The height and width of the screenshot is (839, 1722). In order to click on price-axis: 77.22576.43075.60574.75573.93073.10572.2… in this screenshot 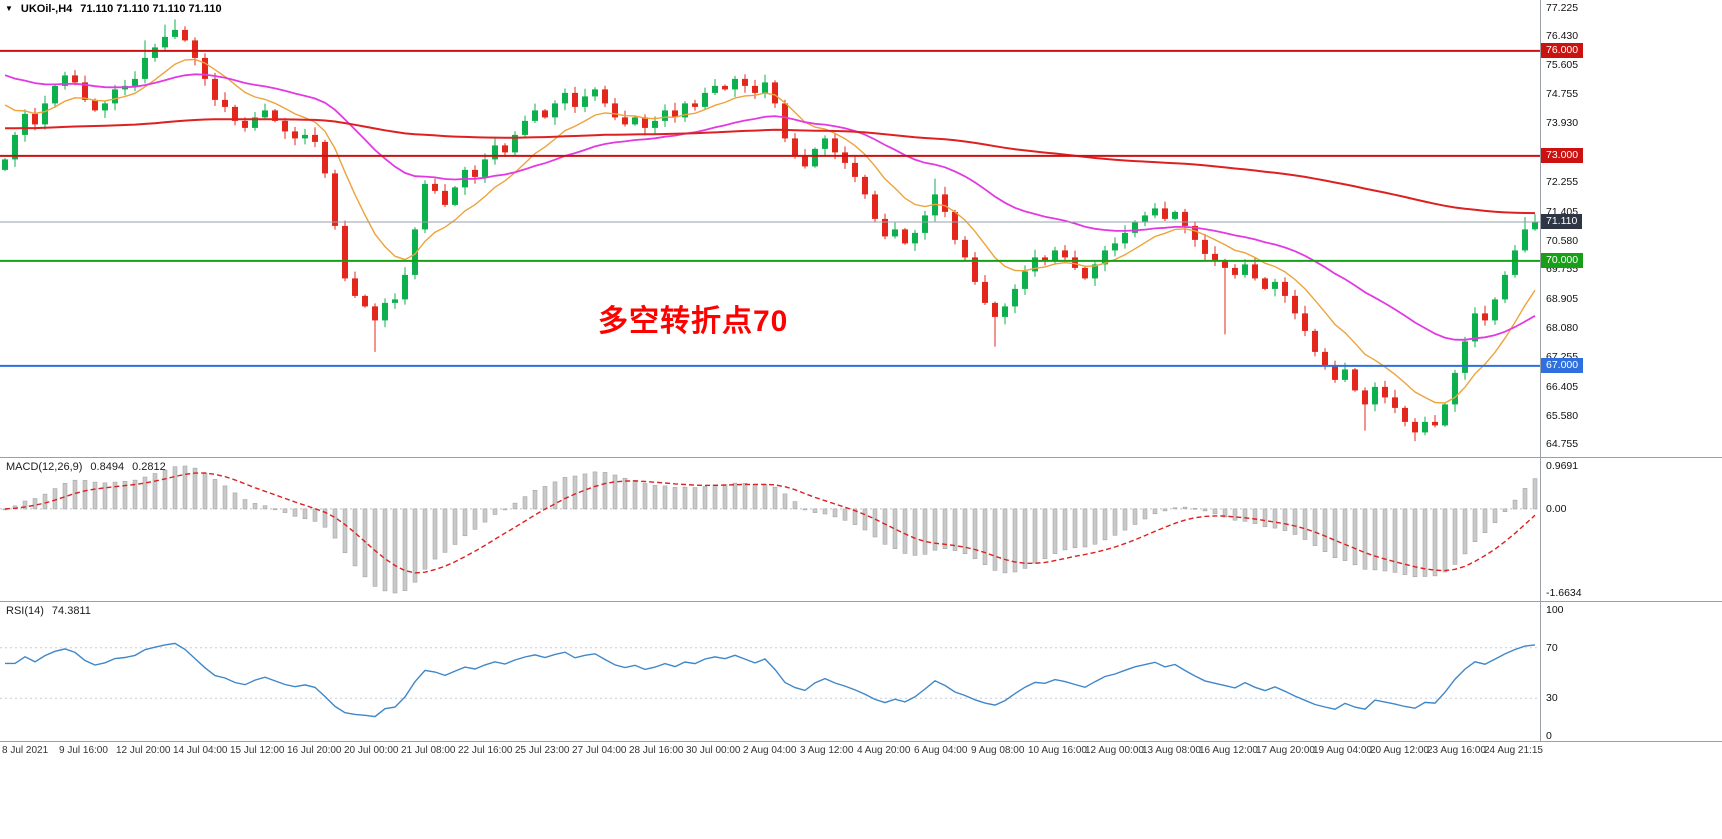, I will do `click(1631, 228)`.